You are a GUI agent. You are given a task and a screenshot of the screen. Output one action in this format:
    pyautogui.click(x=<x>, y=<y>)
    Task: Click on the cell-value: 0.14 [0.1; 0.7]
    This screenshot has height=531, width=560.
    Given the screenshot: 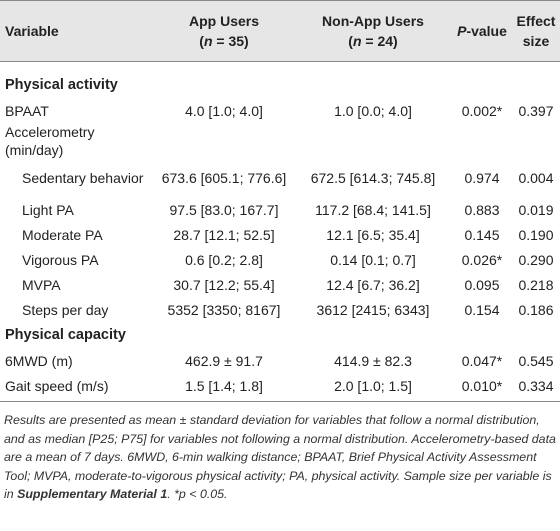 What is the action you would take?
    pyautogui.click(x=373, y=259)
    